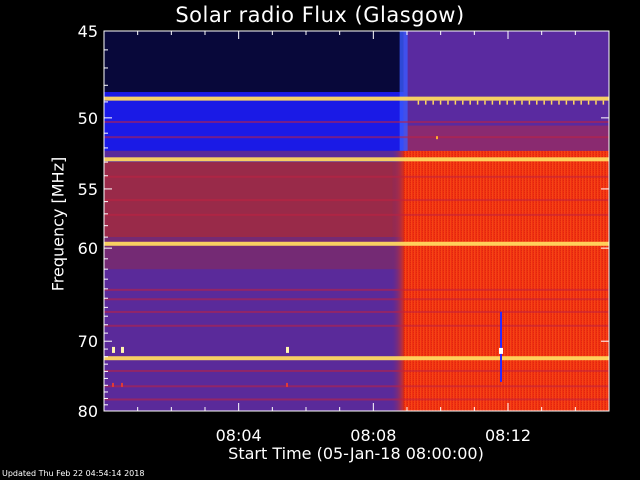 This screenshot has height=480, width=640. I want to click on pre-burst-dark-strip, so click(254, 62).